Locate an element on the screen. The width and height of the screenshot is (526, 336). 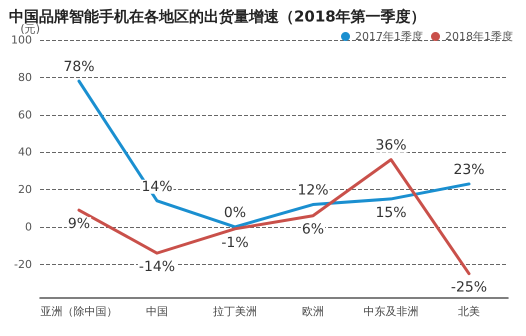
y-tick-label: -20 is located at coordinates (23, 264).